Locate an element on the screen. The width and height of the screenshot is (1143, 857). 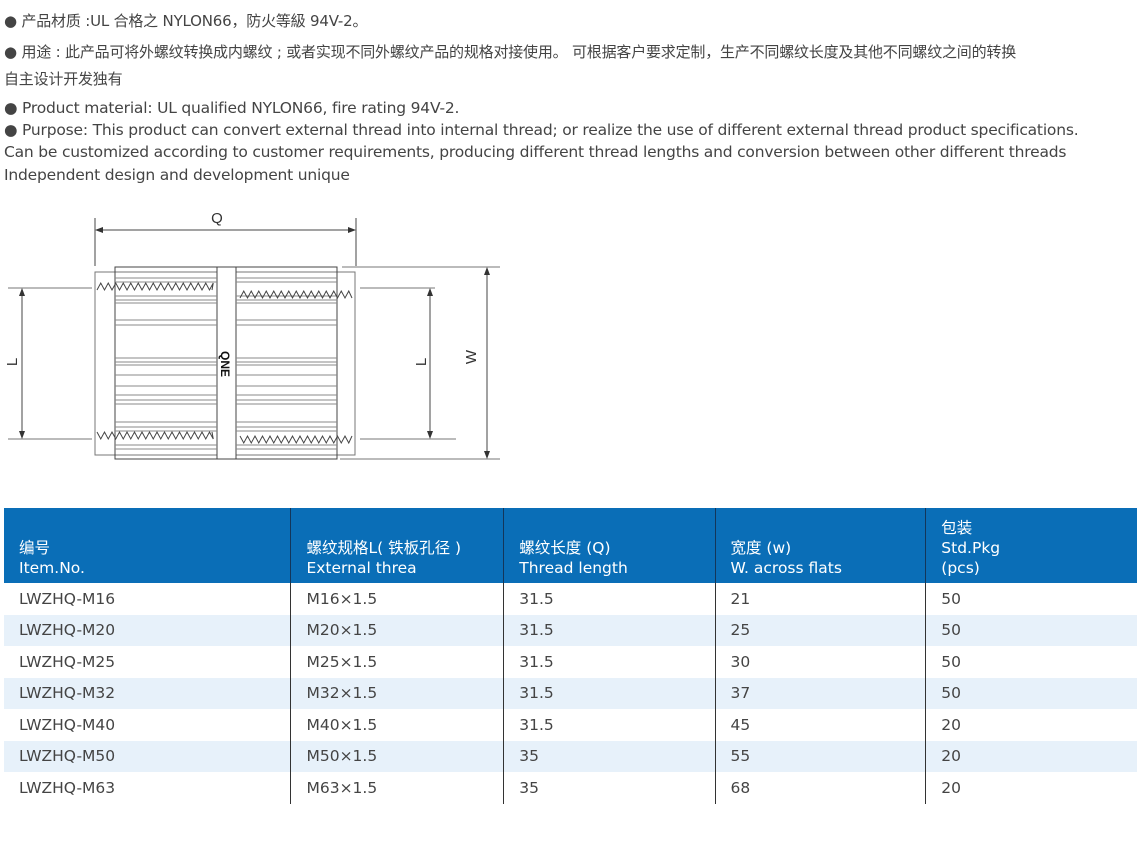
cell-item-no: LWZHQ-M32 is located at coordinates (147, 693).